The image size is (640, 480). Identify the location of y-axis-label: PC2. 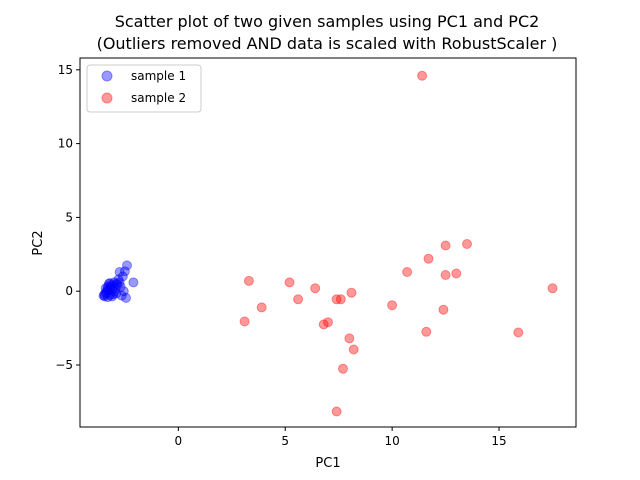
(38, 242).